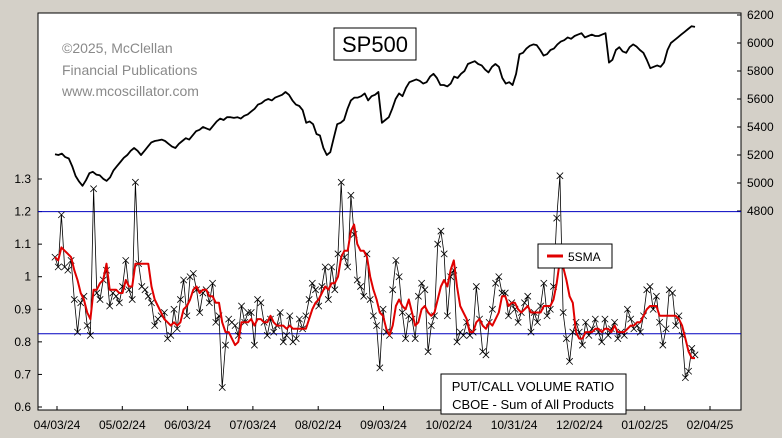 The height and width of the screenshot is (438, 782). I want to click on right-tick-label: 5800, so click(760, 71).